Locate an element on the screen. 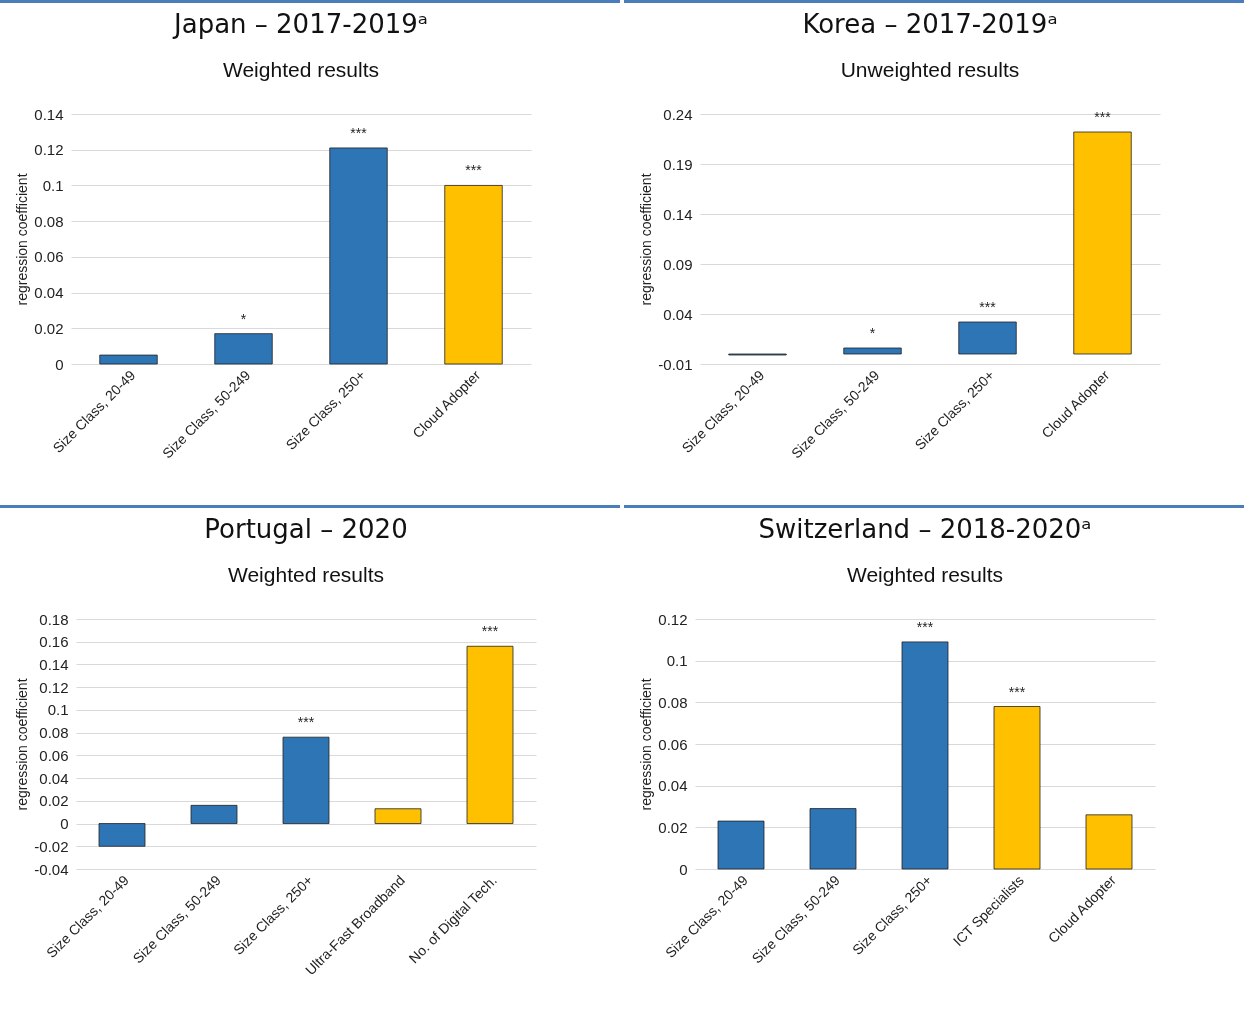  chart-title: Switzerland – 2018-2020ᵃ is located at coordinates (925, 529).